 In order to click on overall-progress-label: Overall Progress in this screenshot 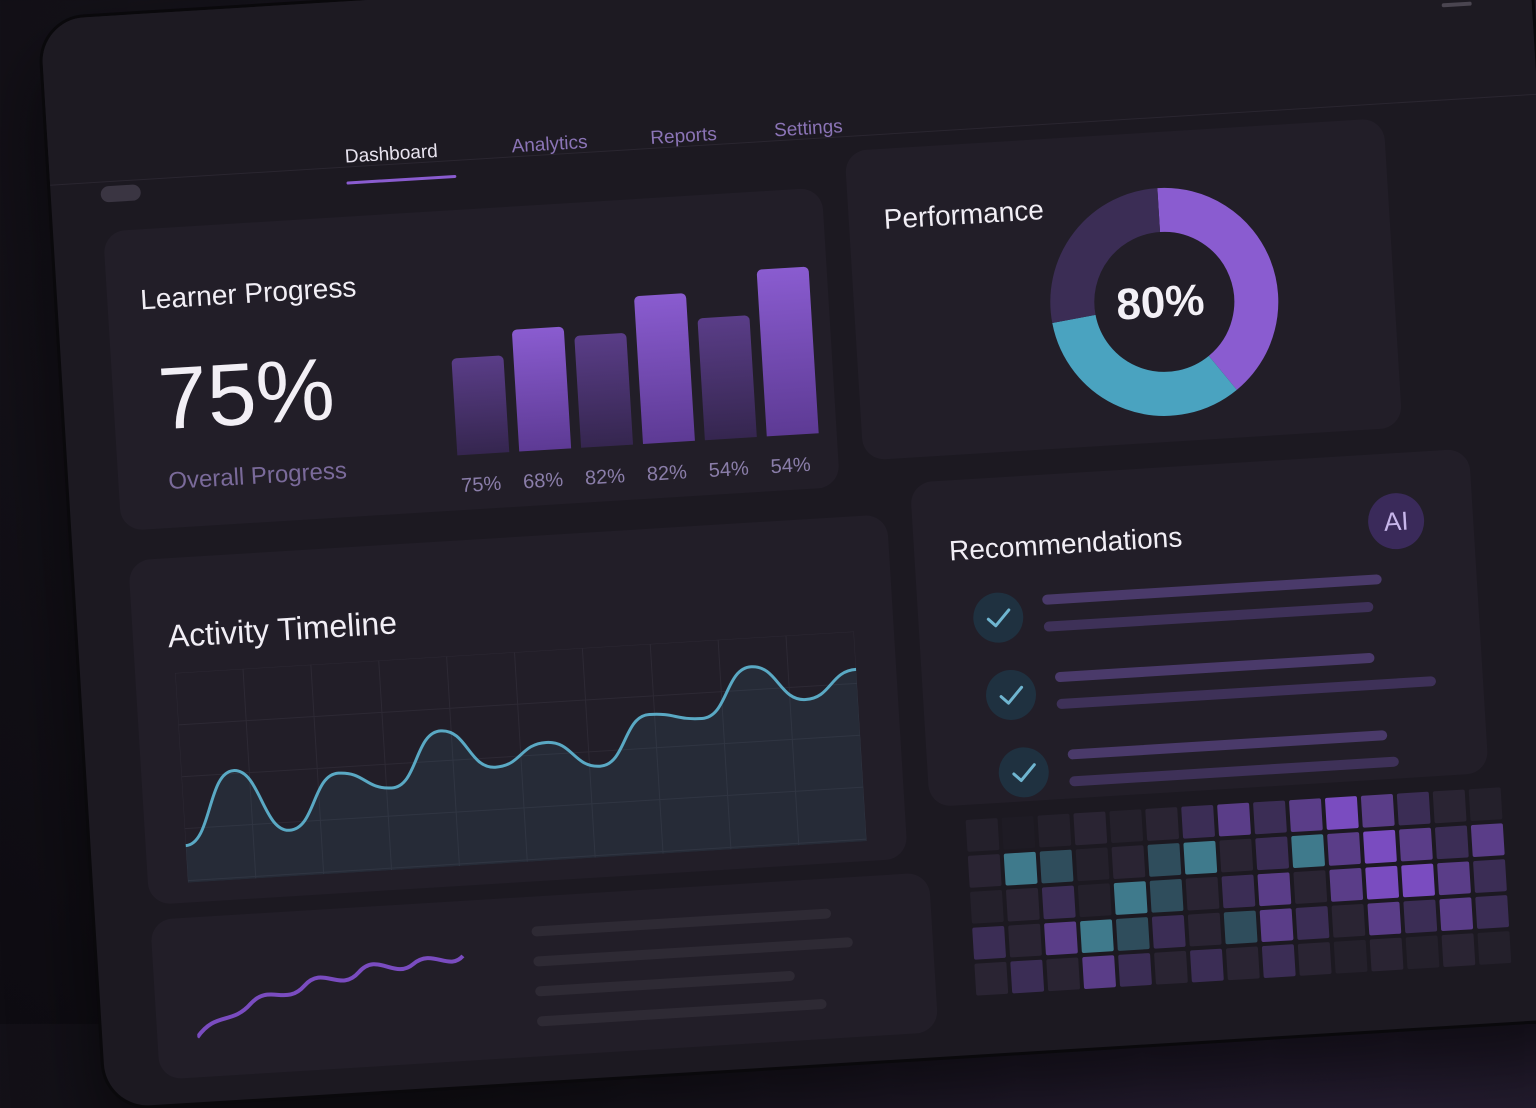, I will do `click(257, 476)`.